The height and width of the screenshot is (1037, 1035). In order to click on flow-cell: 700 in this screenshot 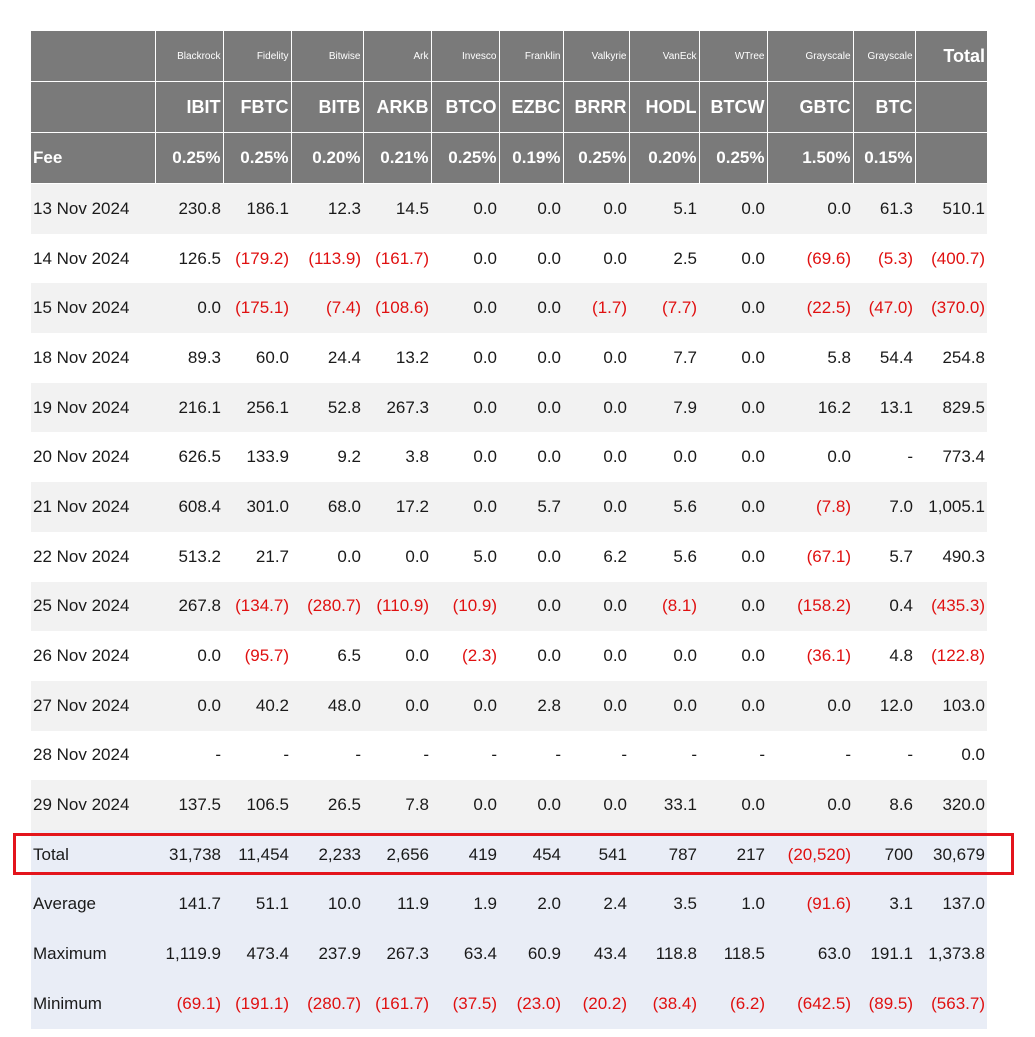, I will do `click(884, 854)`.